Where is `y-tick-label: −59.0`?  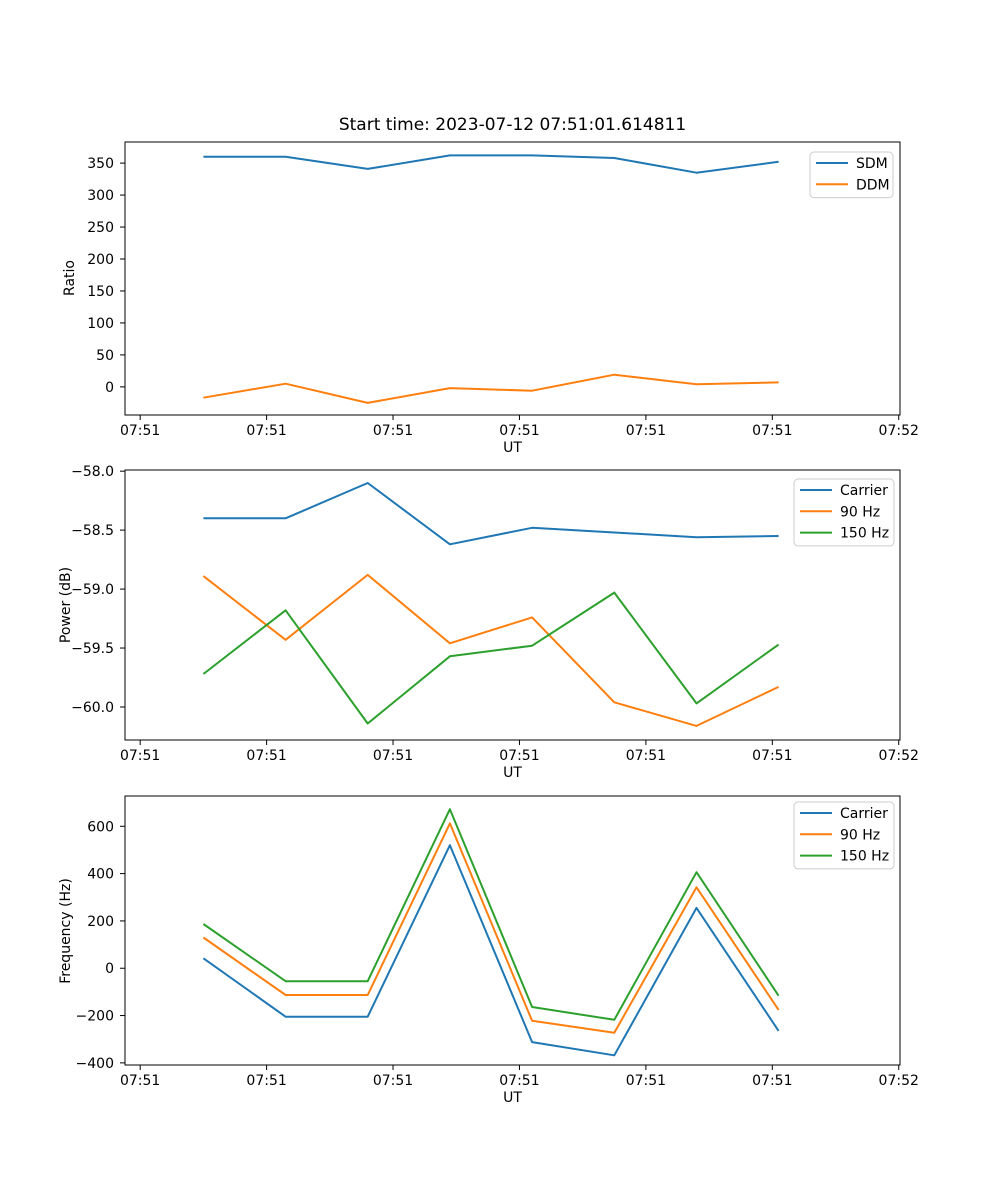
y-tick-label: −59.0 is located at coordinates (92, 590).